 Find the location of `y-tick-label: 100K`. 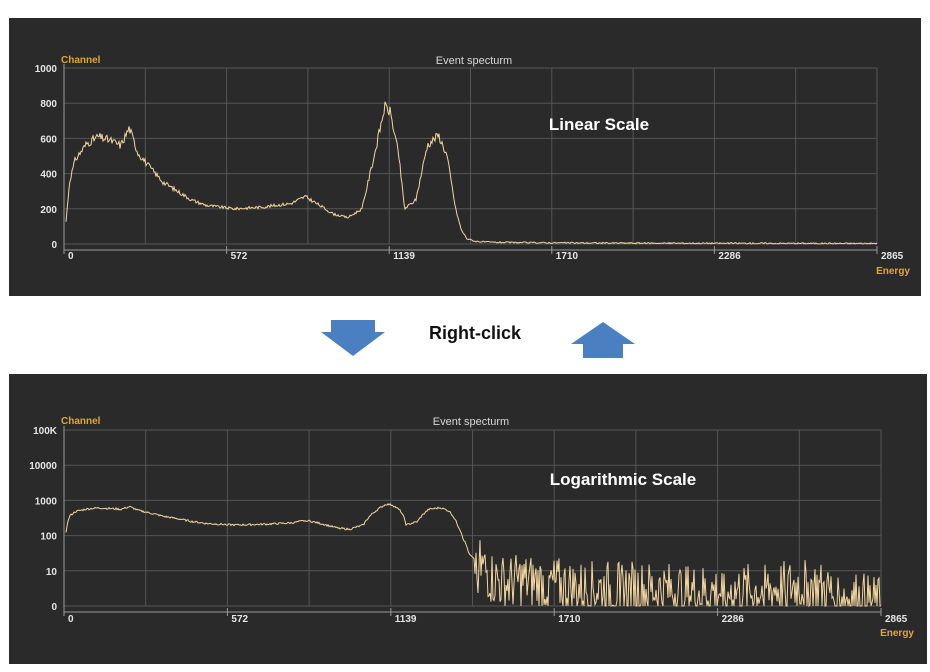

y-tick-label: 100K is located at coordinates (45, 431).